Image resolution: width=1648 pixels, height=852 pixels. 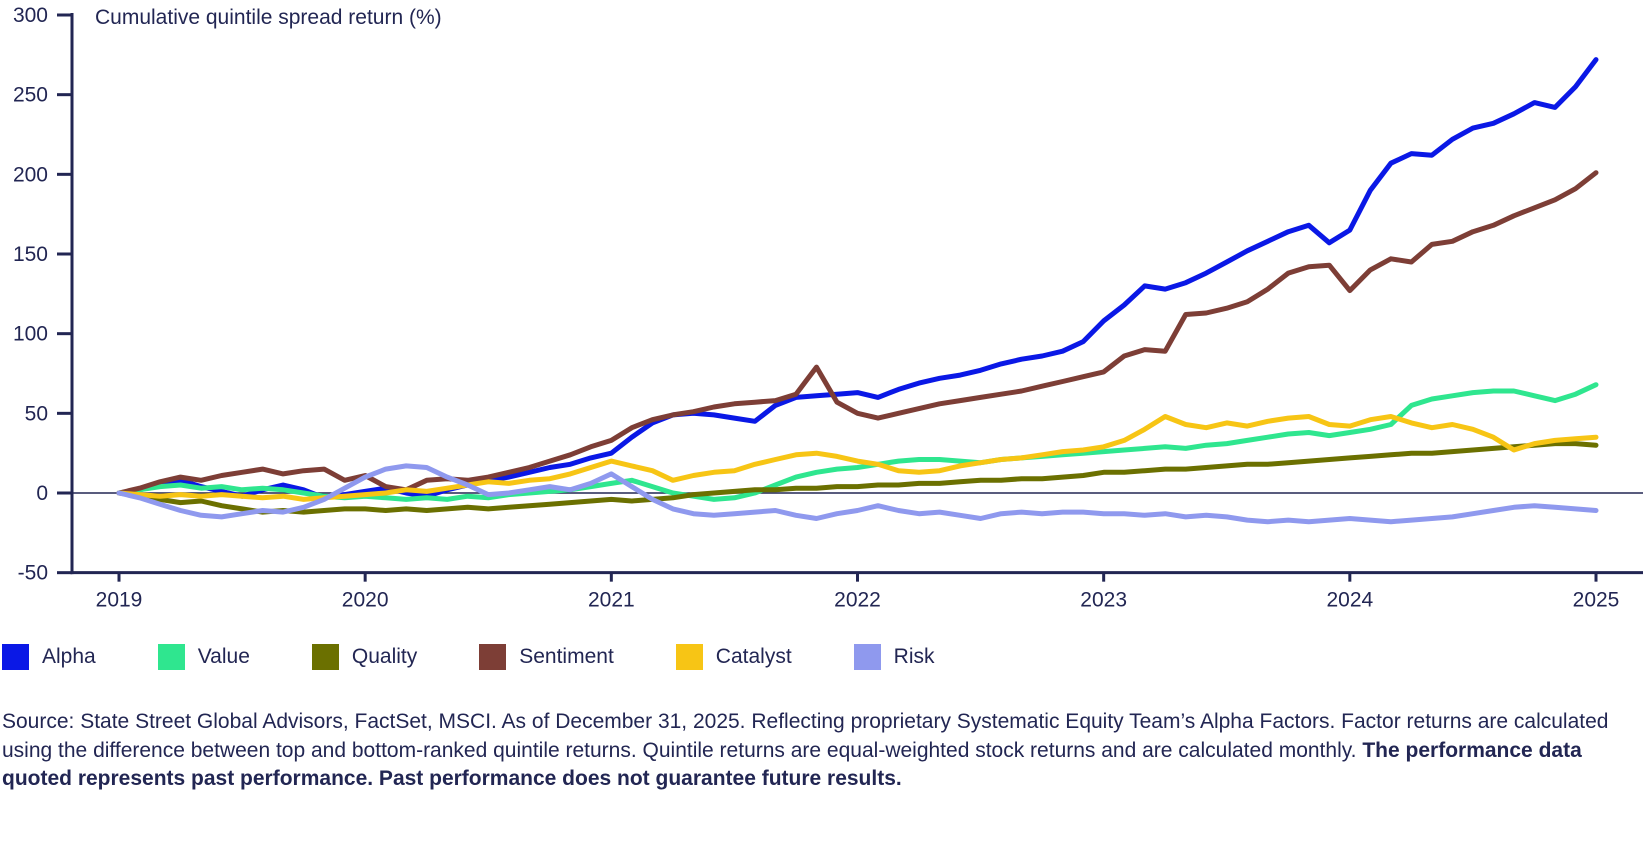 I want to click on series-line-quality, so click(x=857, y=478).